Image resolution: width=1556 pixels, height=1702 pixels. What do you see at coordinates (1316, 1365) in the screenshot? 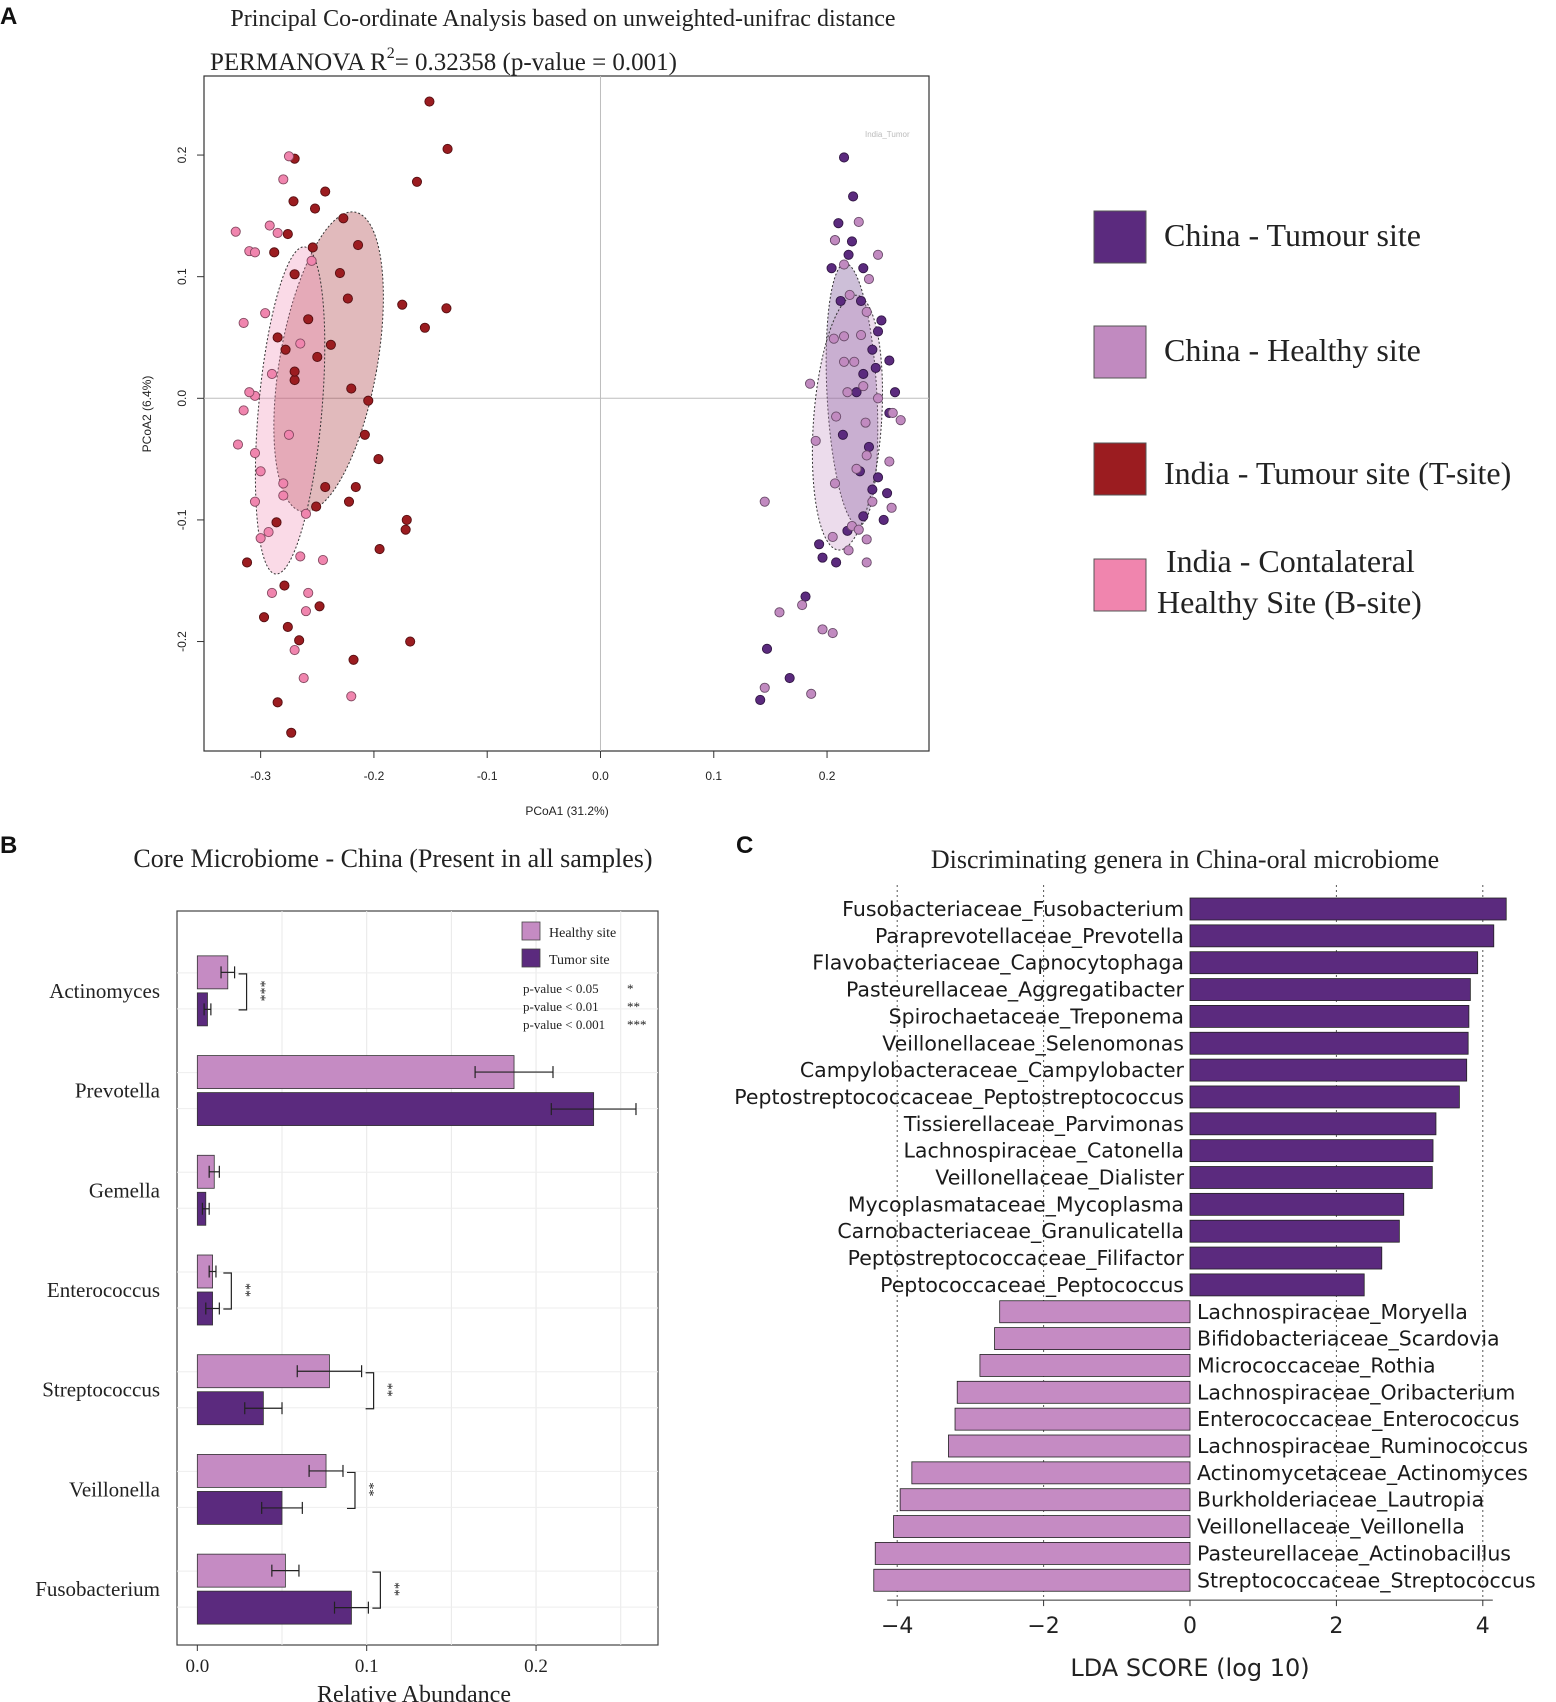
I see `lda-label-micrococcaceae-rothia: Micrococcaceae_Rothia` at bounding box center [1316, 1365].